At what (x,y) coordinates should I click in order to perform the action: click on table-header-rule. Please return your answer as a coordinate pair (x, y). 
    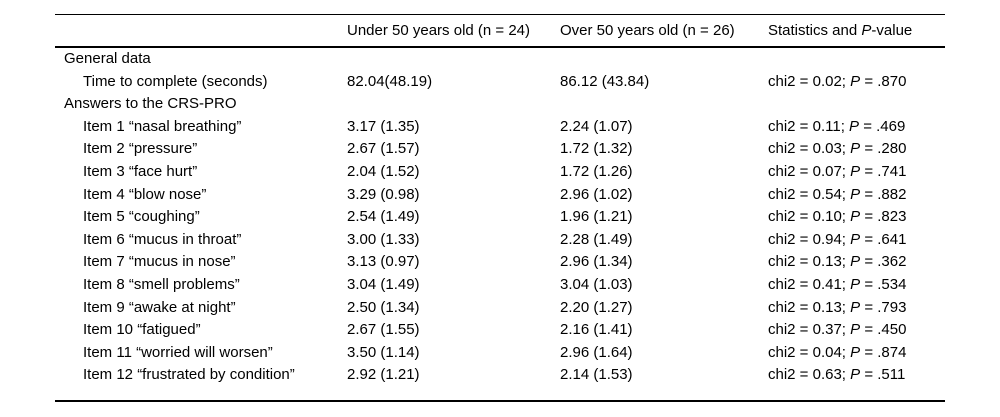
    Looking at the image, I should click on (500, 47).